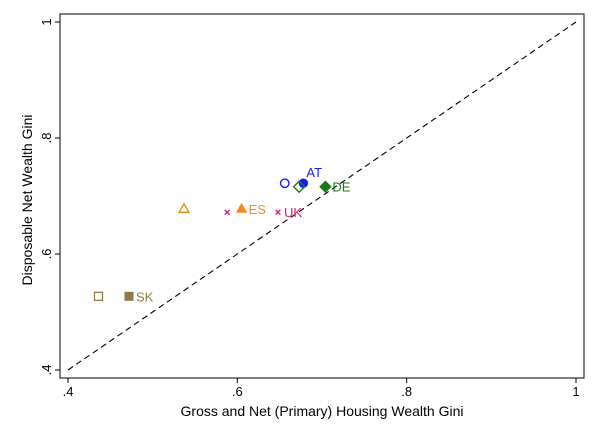  What do you see at coordinates (68, 391) in the screenshot?
I see `x-tick-label: .4` at bounding box center [68, 391].